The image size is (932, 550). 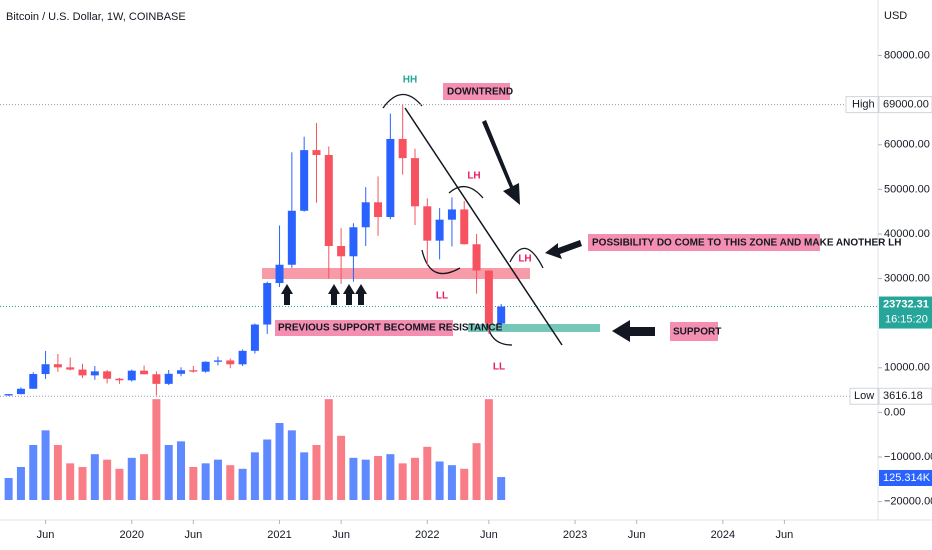 I want to click on countdown: 16:15:20, so click(x=906, y=319).